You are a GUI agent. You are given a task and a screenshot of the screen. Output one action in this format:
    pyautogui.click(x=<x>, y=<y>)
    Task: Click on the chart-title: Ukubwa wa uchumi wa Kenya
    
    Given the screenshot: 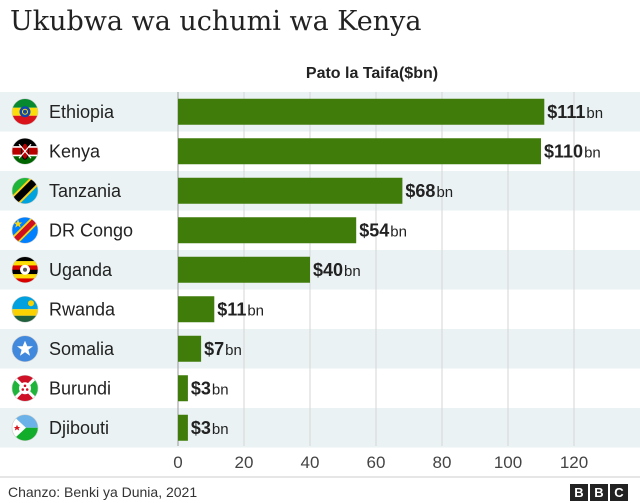 What is the action you would take?
    pyautogui.click(x=215, y=21)
    